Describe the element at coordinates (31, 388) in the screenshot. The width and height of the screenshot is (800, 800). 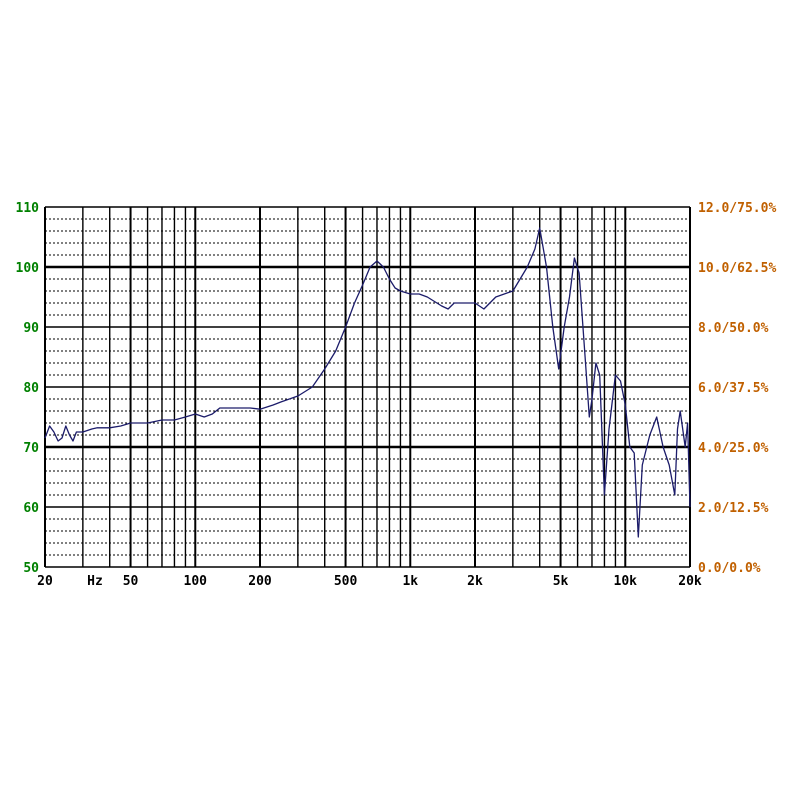
I see `y-tick-label: 80` at that location.